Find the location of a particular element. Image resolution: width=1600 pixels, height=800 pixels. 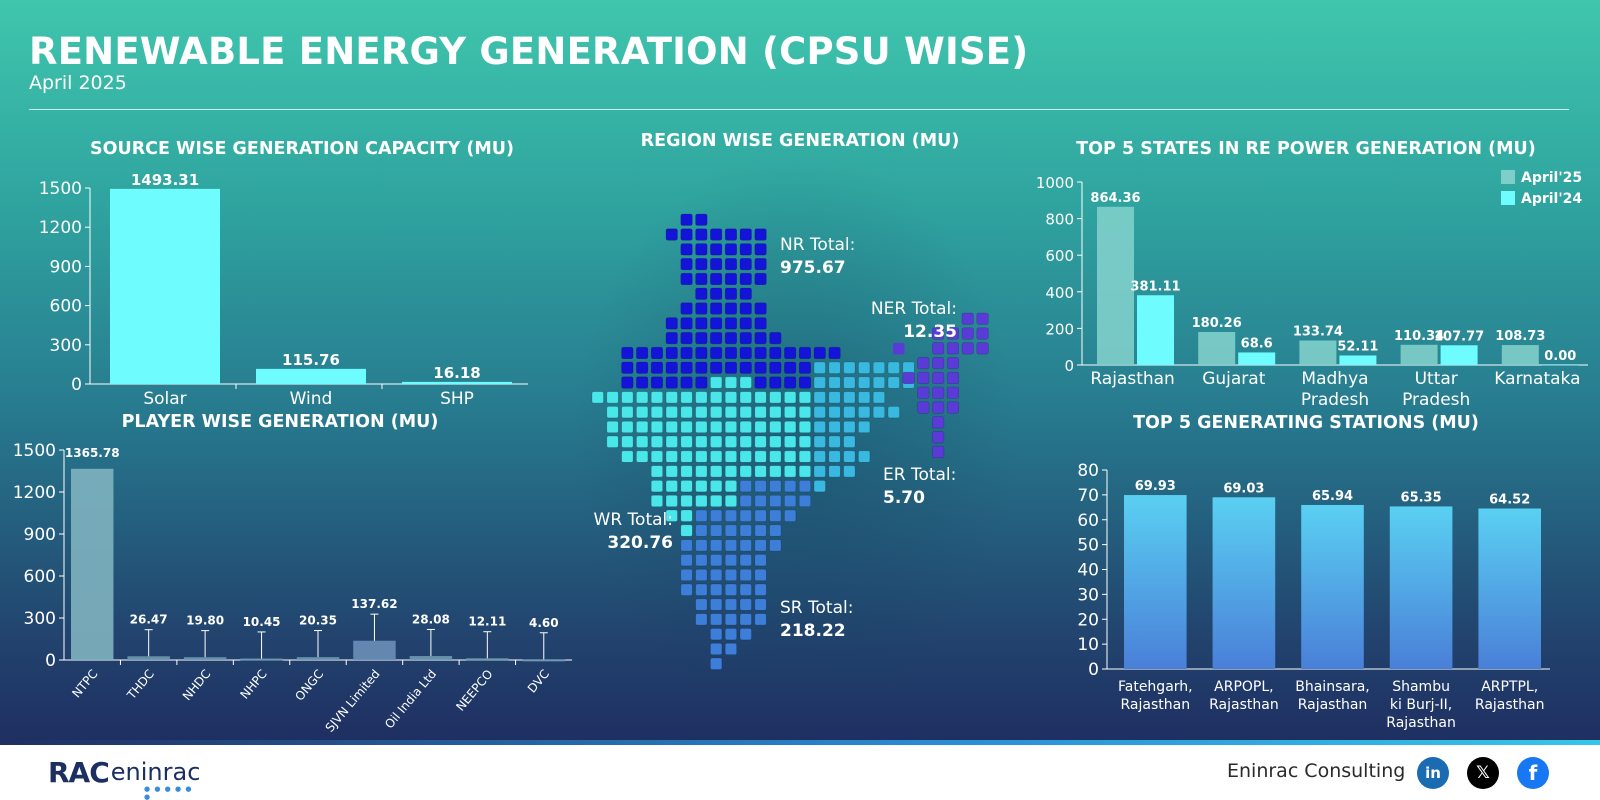

stations-y-tick-label: 20 is located at coordinates (1088, 620).